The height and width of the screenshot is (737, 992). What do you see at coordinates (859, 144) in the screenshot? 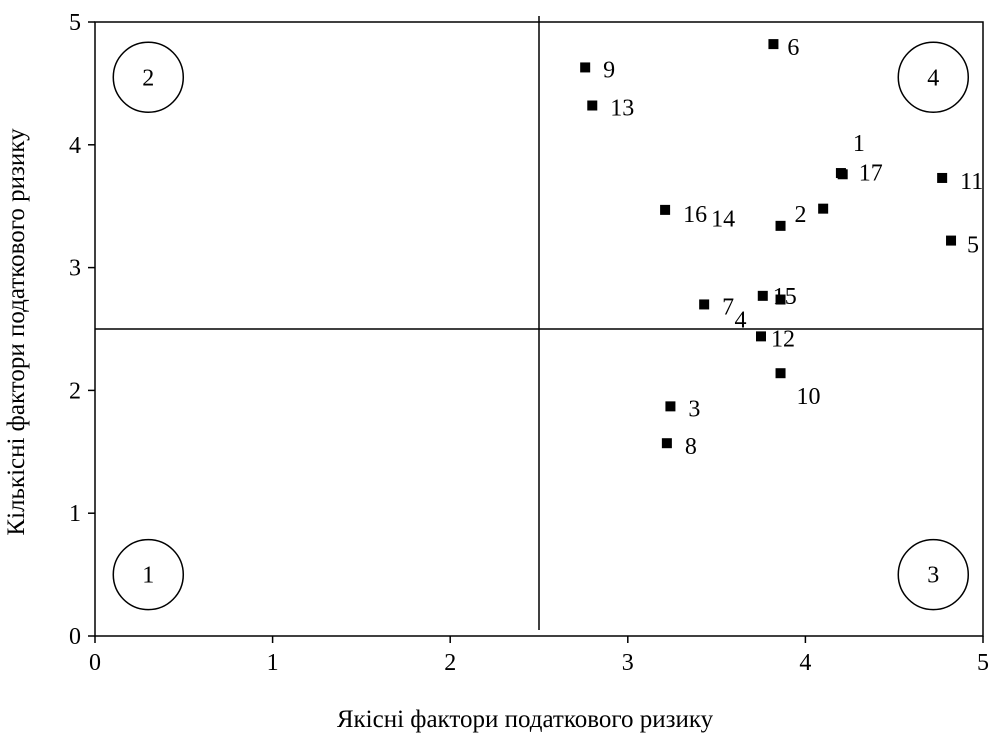
I see `point-label: 1` at bounding box center [859, 144].